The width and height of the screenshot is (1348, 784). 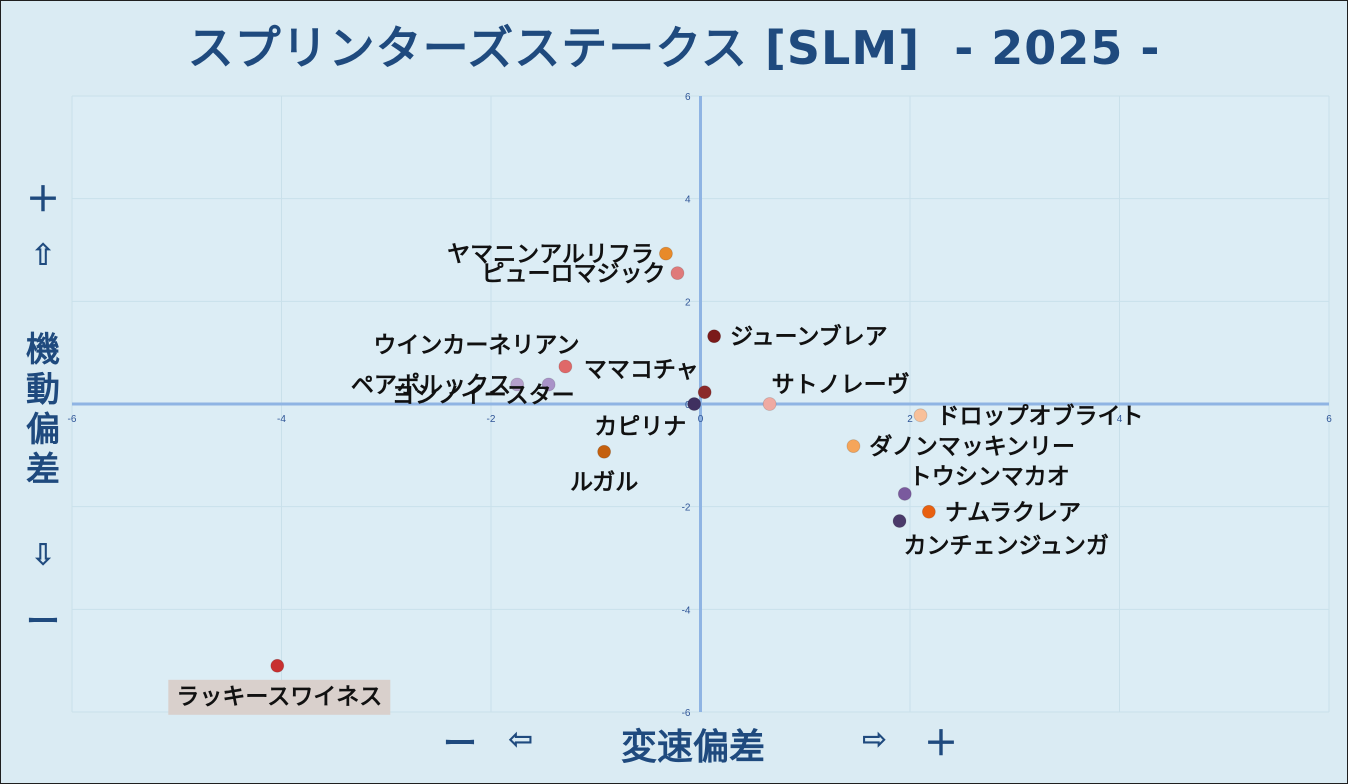 What do you see at coordinates (43, 255) in the screenshot?
I see `y-up-arrow-icon: ⇧` at bounding box center [43, 255].